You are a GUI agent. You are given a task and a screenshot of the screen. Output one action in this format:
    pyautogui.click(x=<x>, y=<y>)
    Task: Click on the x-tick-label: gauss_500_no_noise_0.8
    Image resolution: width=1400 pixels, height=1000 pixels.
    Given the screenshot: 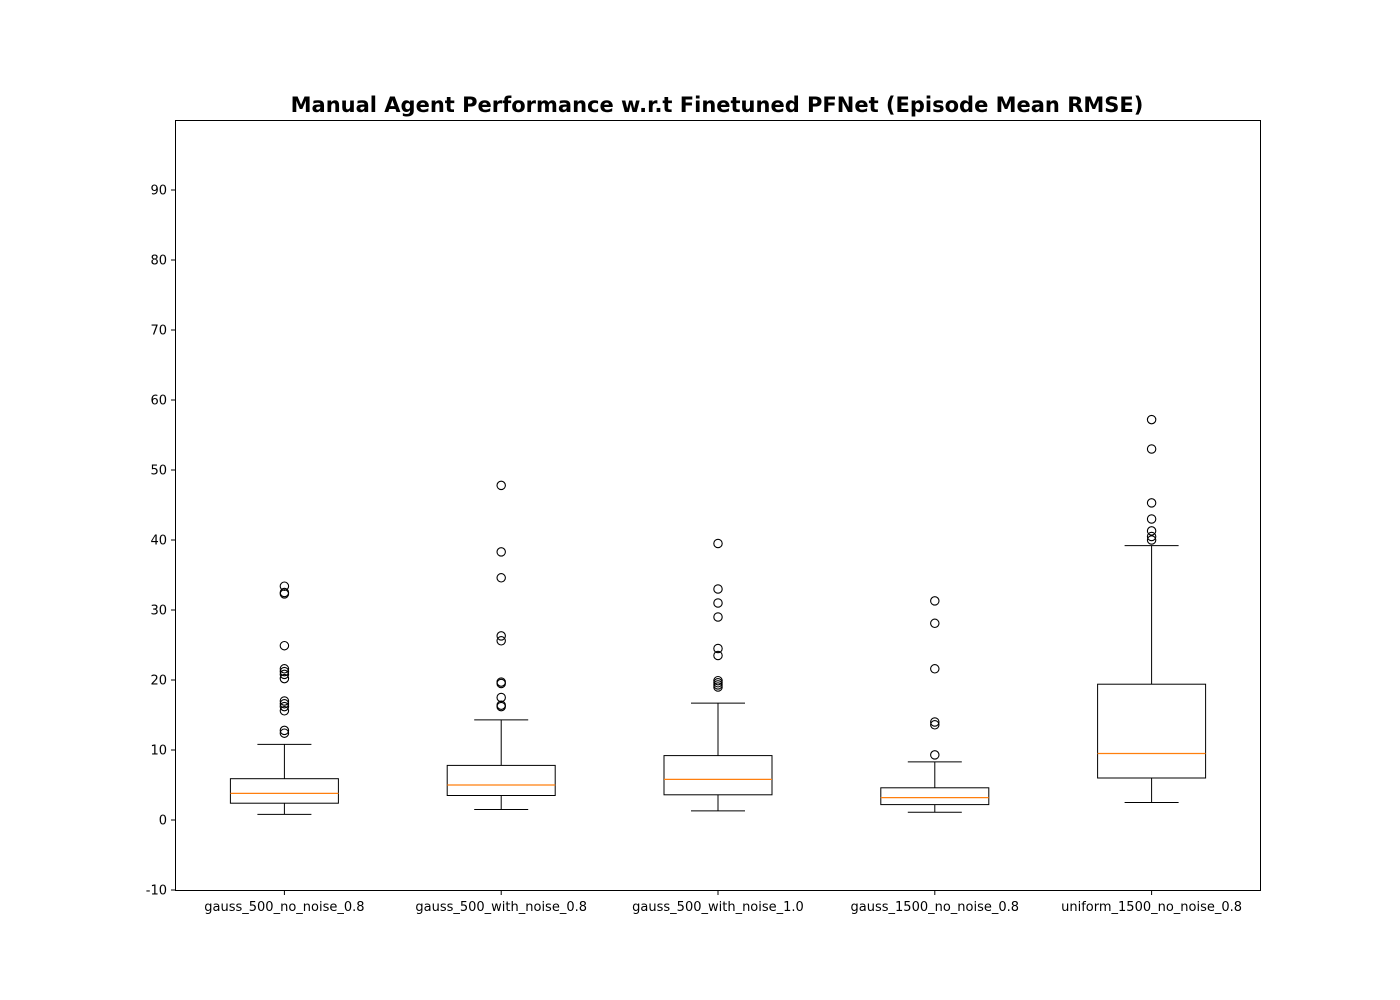 What is the action you would take?
    pyautogui.click(x=284, y=907)
    